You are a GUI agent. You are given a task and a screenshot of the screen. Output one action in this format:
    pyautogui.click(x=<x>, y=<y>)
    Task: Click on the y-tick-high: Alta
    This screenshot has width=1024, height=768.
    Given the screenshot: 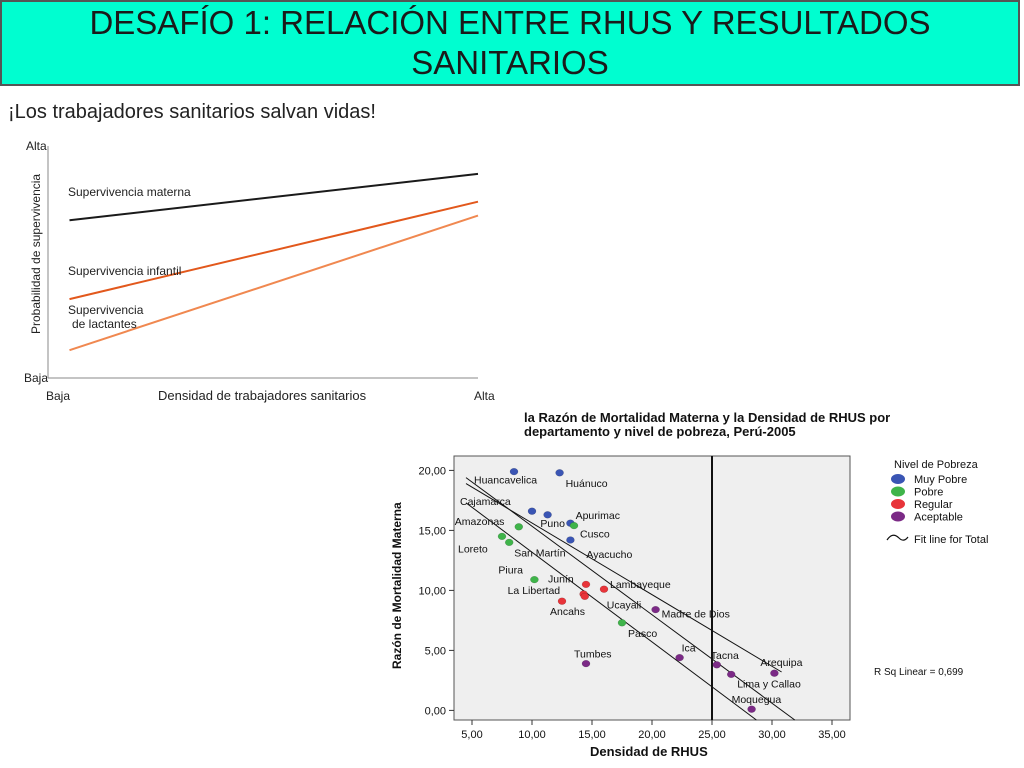 What is the action you would take?
    pyautogui.click(x=36, y=146)
    